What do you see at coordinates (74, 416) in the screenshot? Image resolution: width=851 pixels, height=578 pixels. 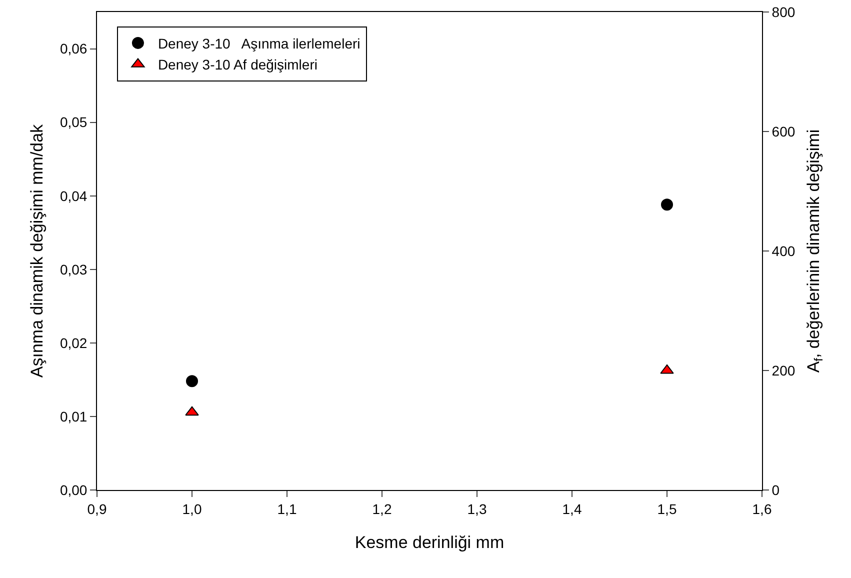 I see `y-tick-label: 0,01` at bounding box center [74, 416].